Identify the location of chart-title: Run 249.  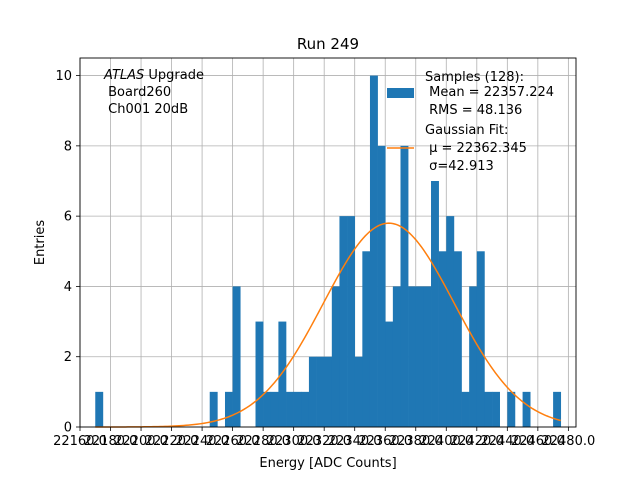
(328, 44).